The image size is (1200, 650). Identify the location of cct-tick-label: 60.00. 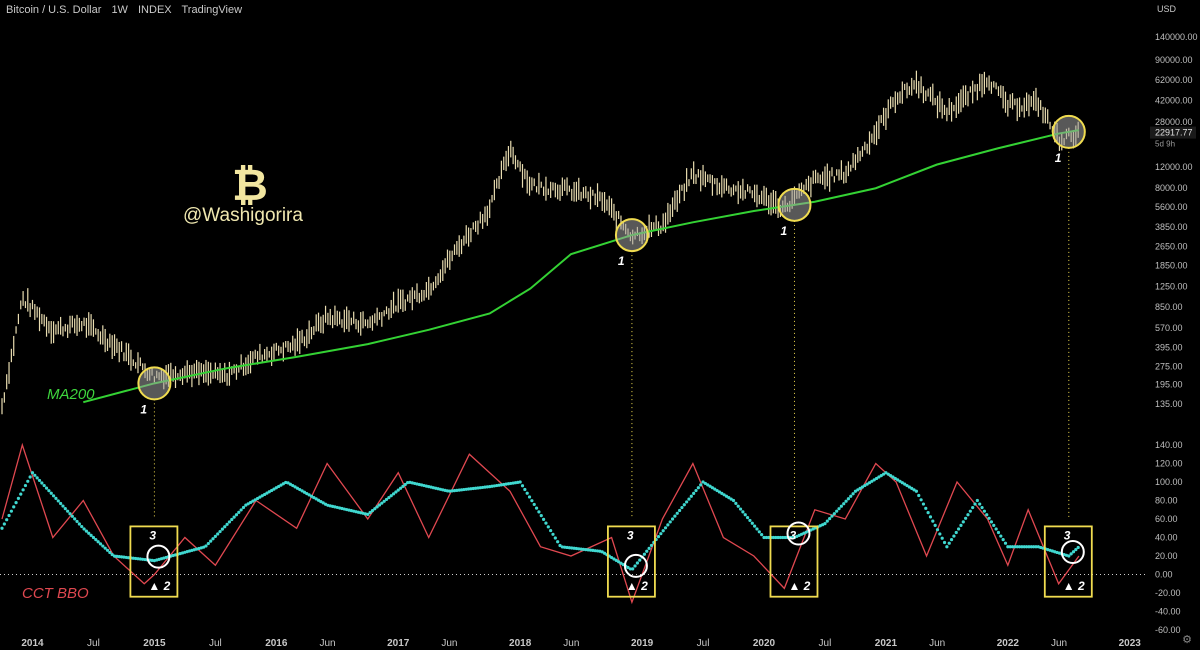
(1166, 519).